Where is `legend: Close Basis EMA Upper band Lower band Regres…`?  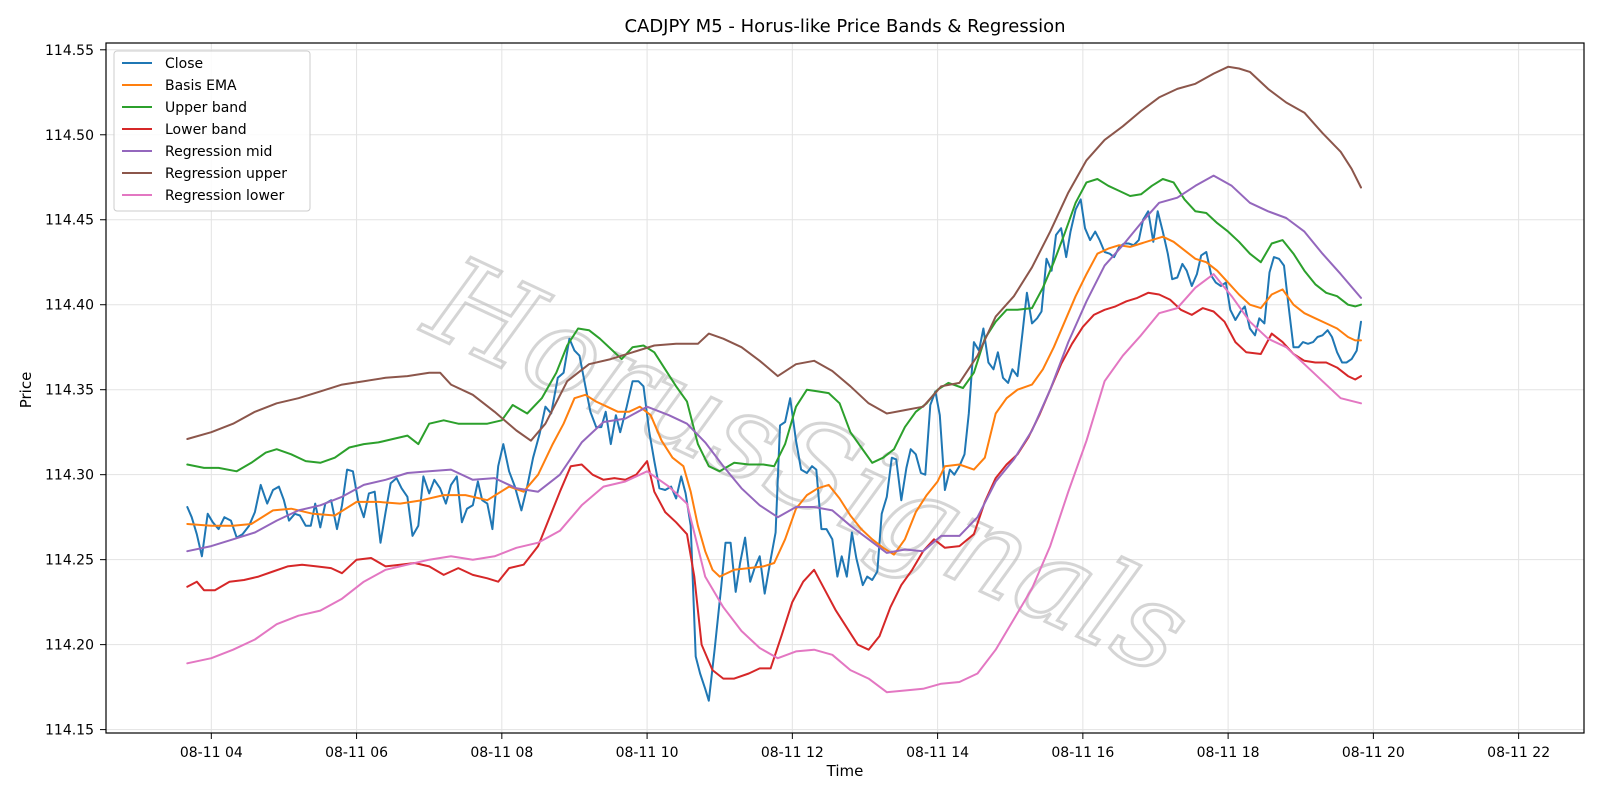 legend: Close Basis EMA Upper band Lower band Regres… is located at coordinates (212, 131).